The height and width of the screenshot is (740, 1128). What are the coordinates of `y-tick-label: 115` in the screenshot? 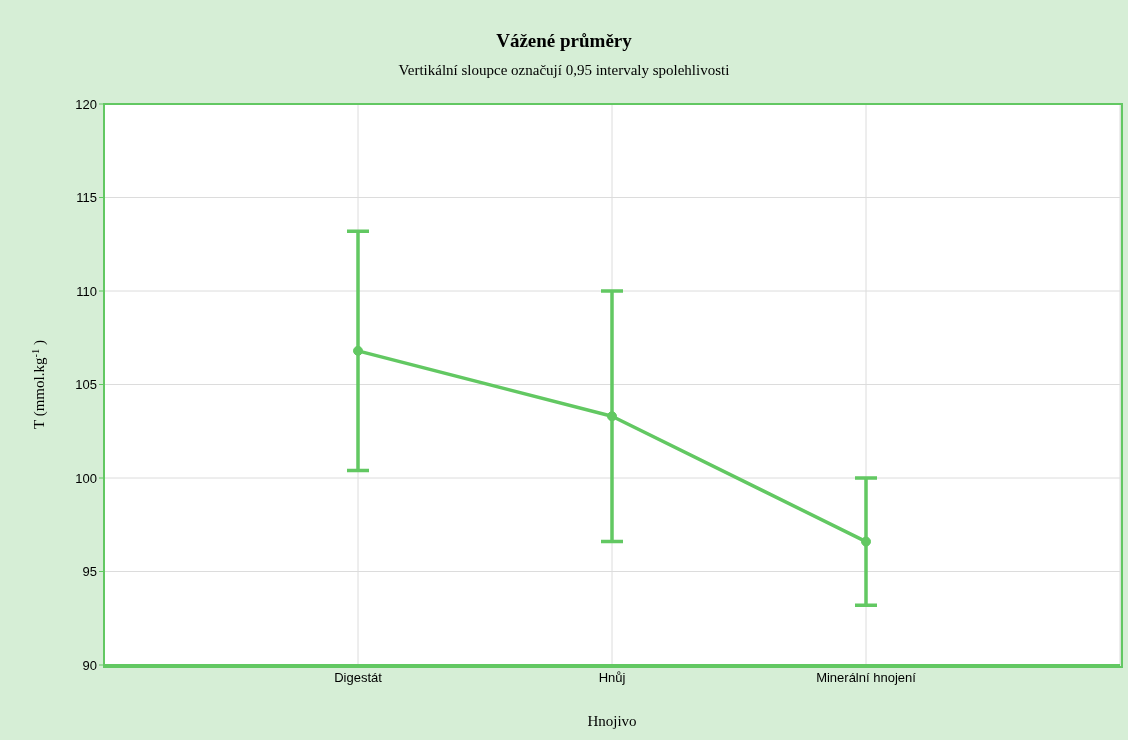 It's located at (86, 198).